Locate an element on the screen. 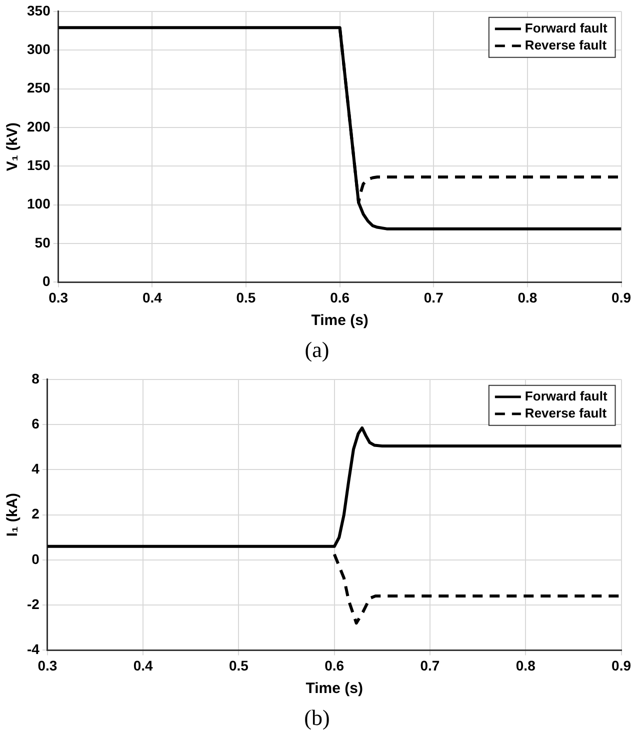 The image size is (634, 742). y-tick-label: 150 is located at coordinates (39, 165).